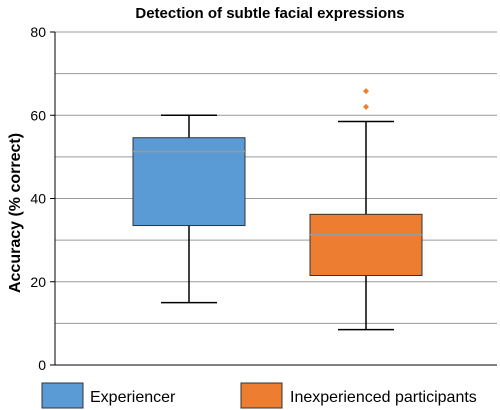 The image size is (500, 410). I want to click on y-tick-label: 80, so click(38, 32).